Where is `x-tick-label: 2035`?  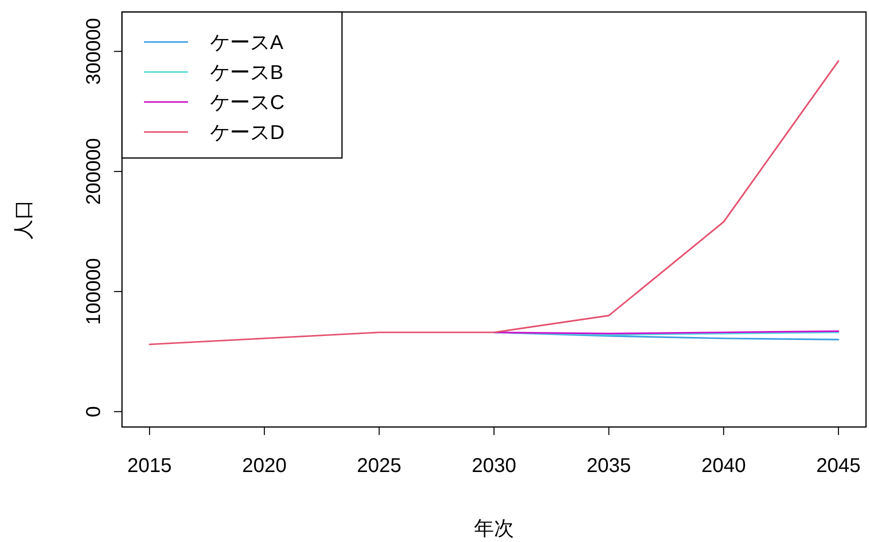
x-tick-label: 2035 is located at coordinates (609, 466).